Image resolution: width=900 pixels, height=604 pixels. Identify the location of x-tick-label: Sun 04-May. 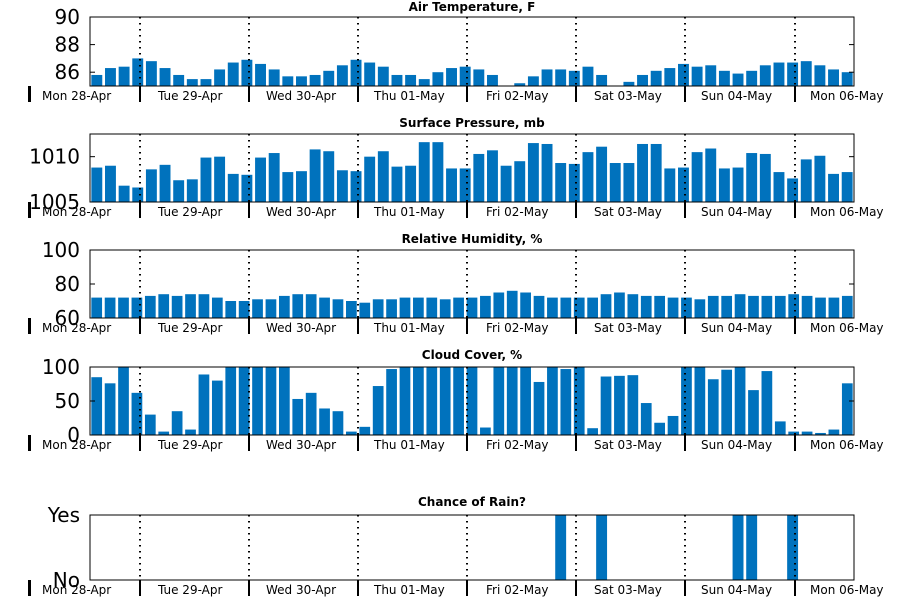
(736, 96).